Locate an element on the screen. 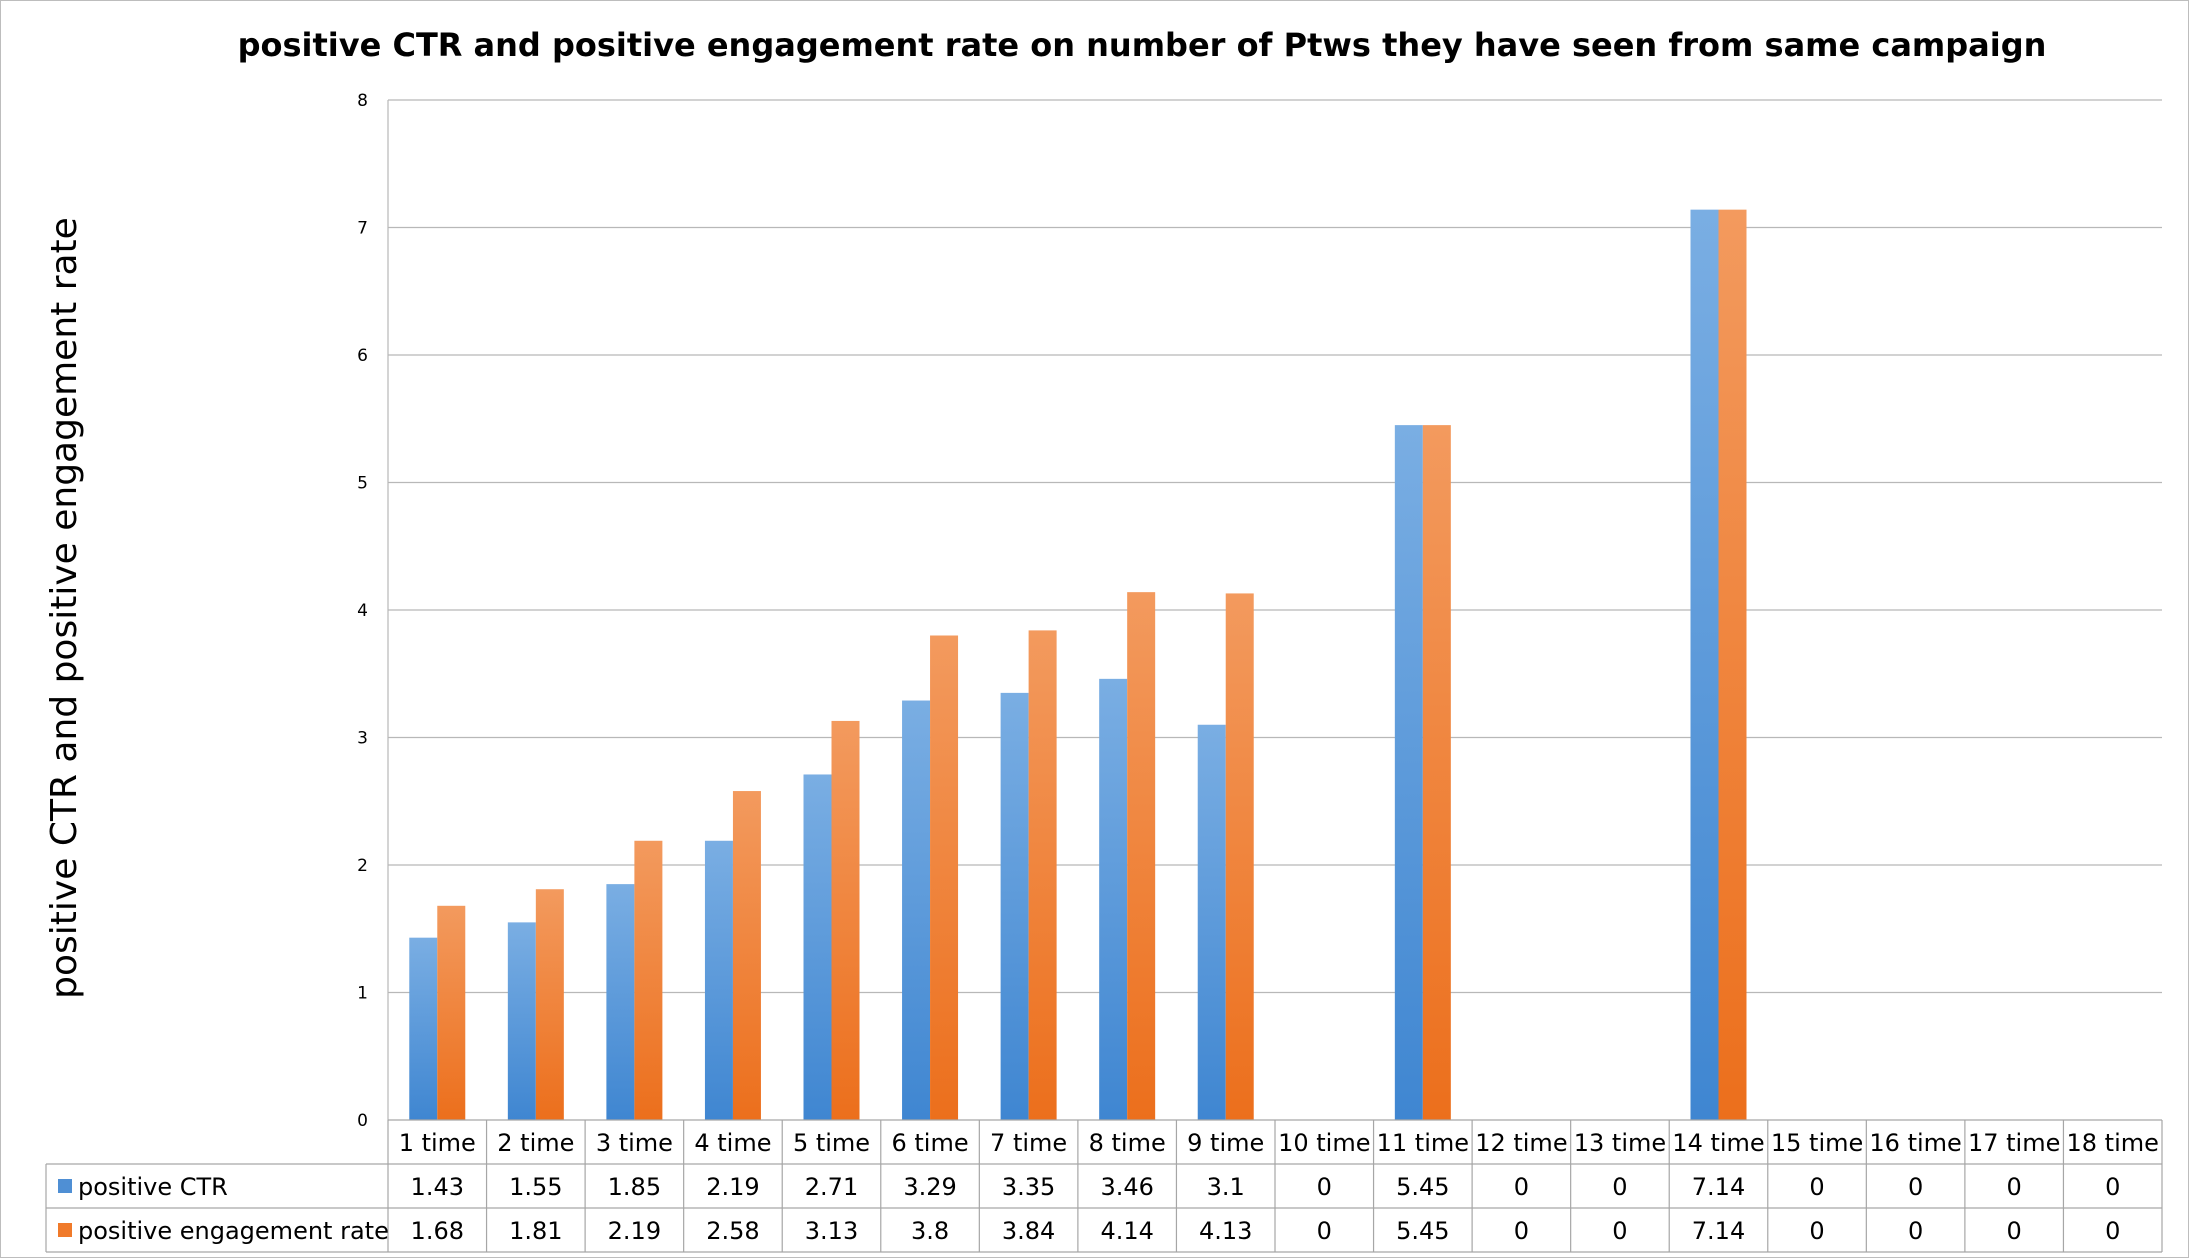 This screenshot has height=1260, width=2191. y-tick-label: 4 is located at coordinates (362, 611).